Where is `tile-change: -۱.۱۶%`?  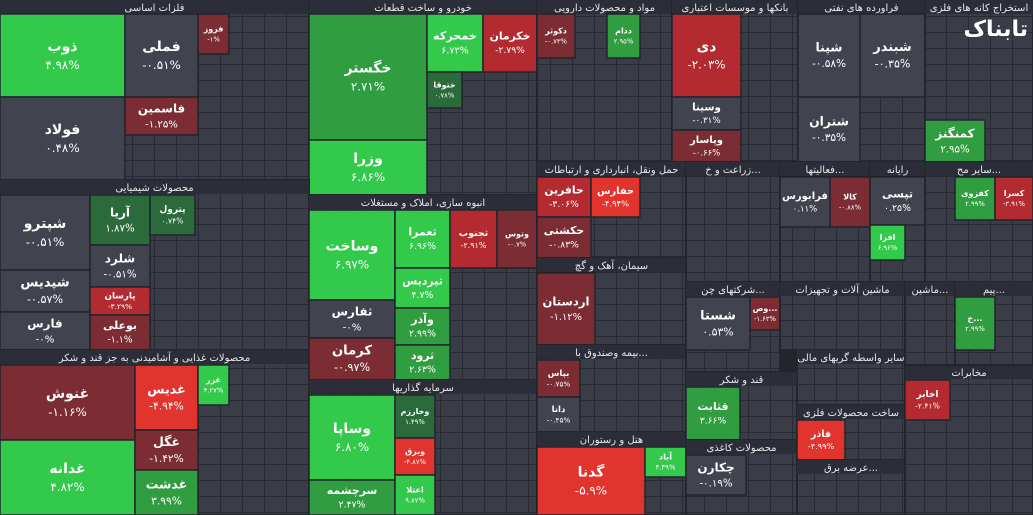 tile-change: -۱.۱۶% is located at coordinates (67, 412).